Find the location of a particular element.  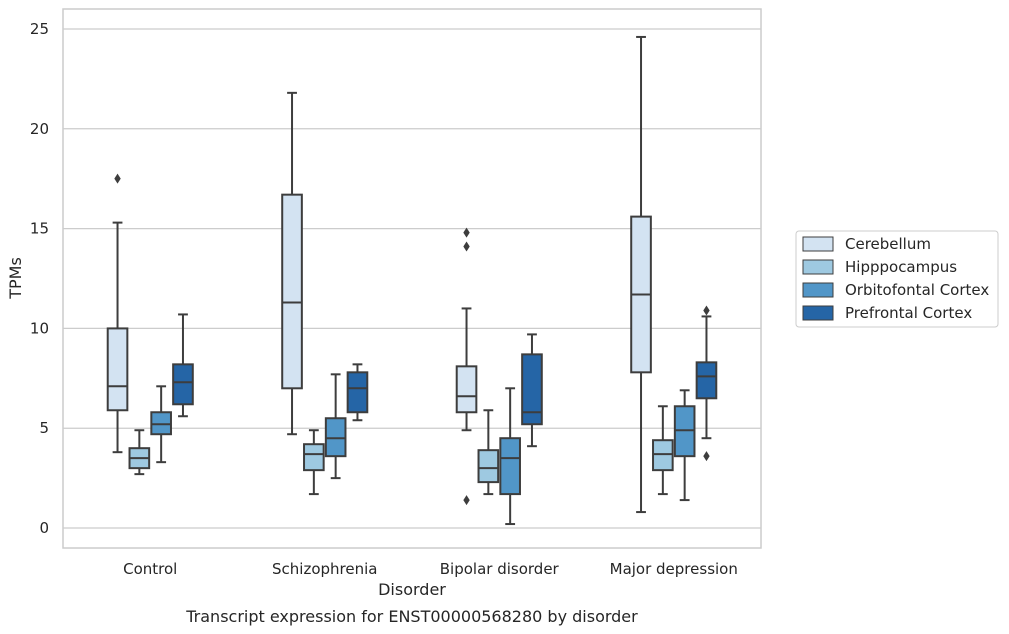

x-tick-label: Schizophrenia is located at coordinates (324, 569).